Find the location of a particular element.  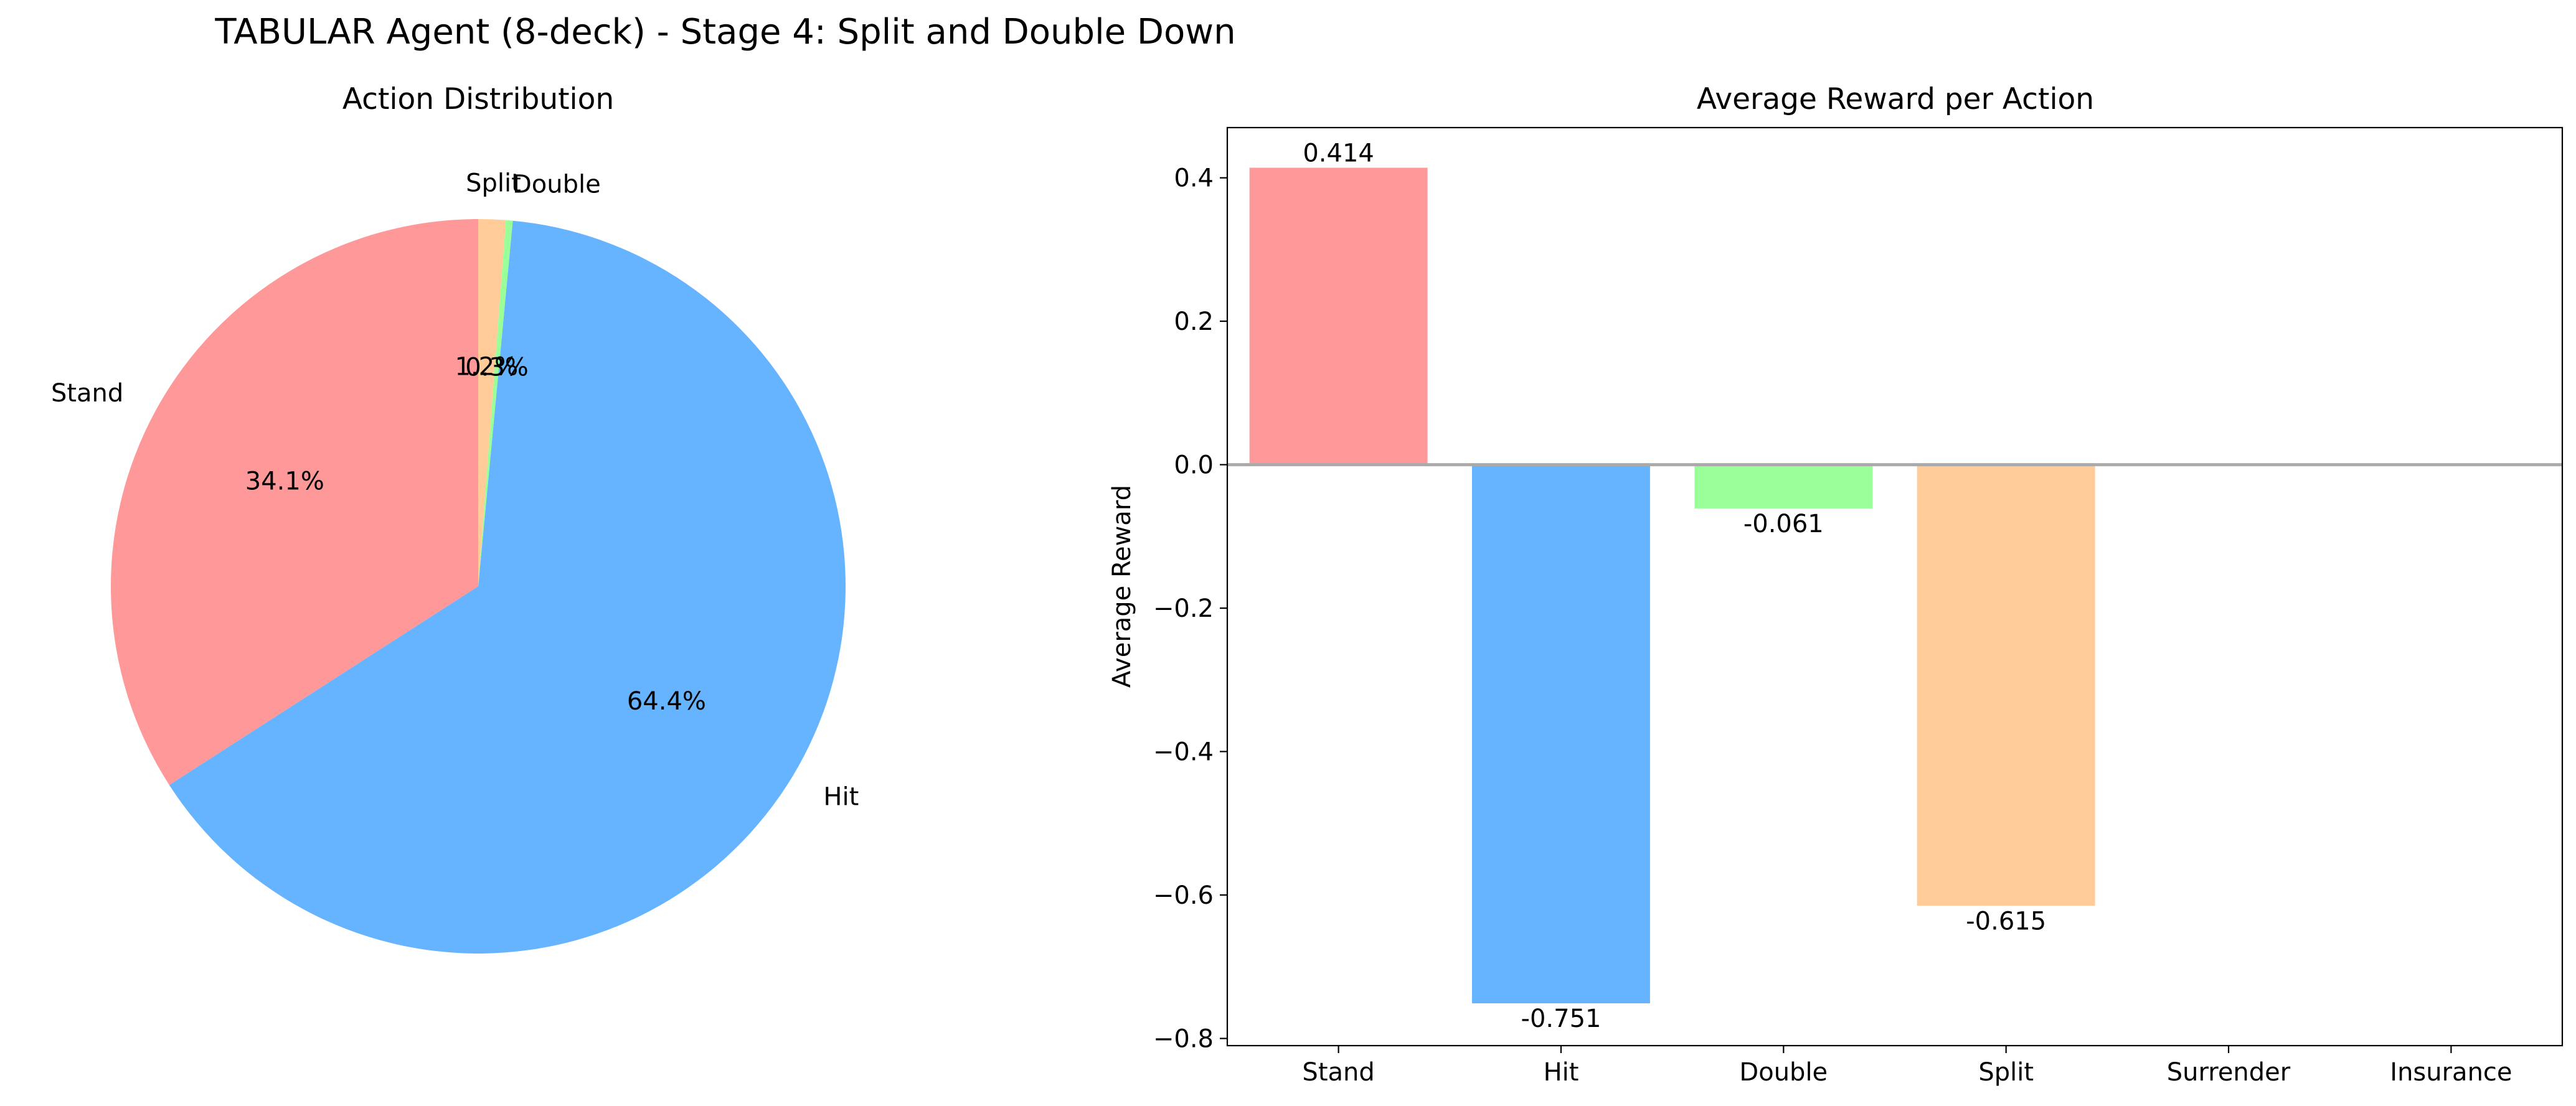

y-axis-label: Average Reward is located at coordinates (1122, 586).